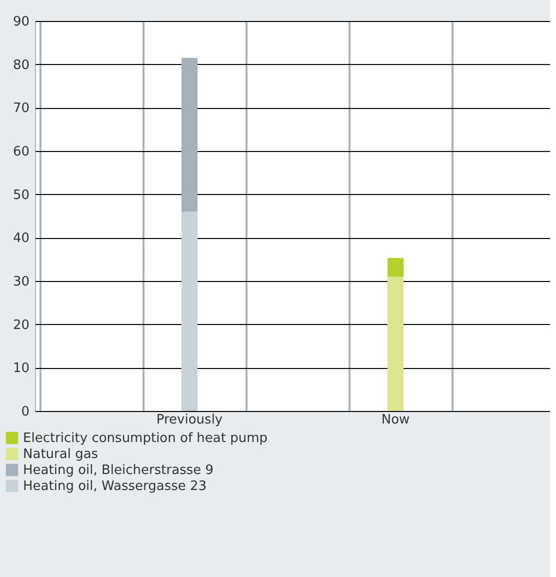 The height and width of the screenshot is (577, 556). I want to click on legend-label: Heating oil, Bleicherstrasse 9, so click(118, 470).